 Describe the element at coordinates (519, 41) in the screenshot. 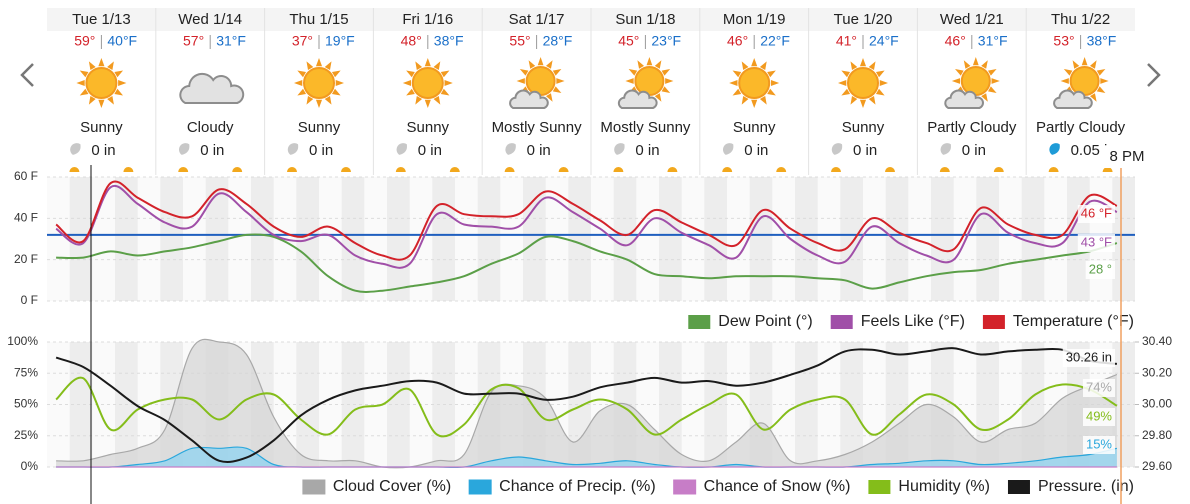

I see `high-temp: 55°` at that location.